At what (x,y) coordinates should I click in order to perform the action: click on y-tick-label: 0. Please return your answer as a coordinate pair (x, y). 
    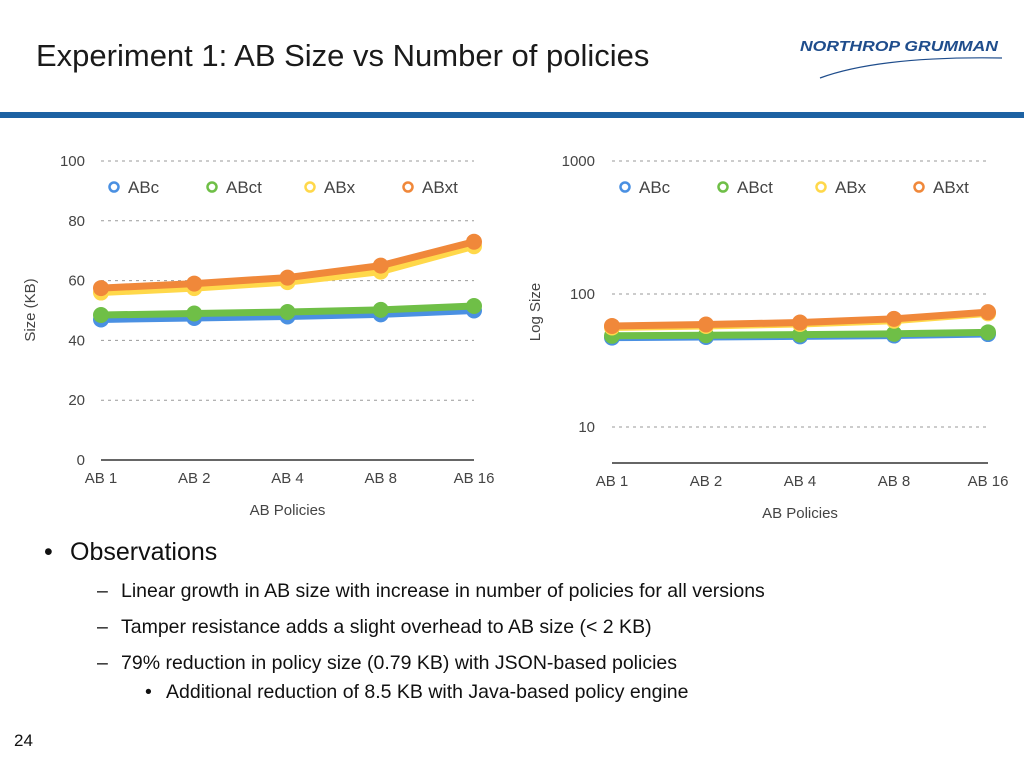
    Looking at the image, I should click on (81, 460).